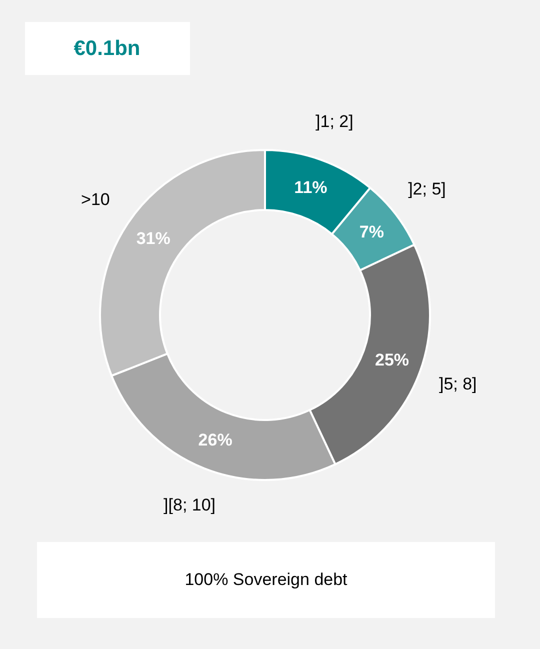 The height and width of the screenshot is (649, 540). Describe the element at coordinates (95, 199) in the screenshot. I see `slice-label: >10` at that location.